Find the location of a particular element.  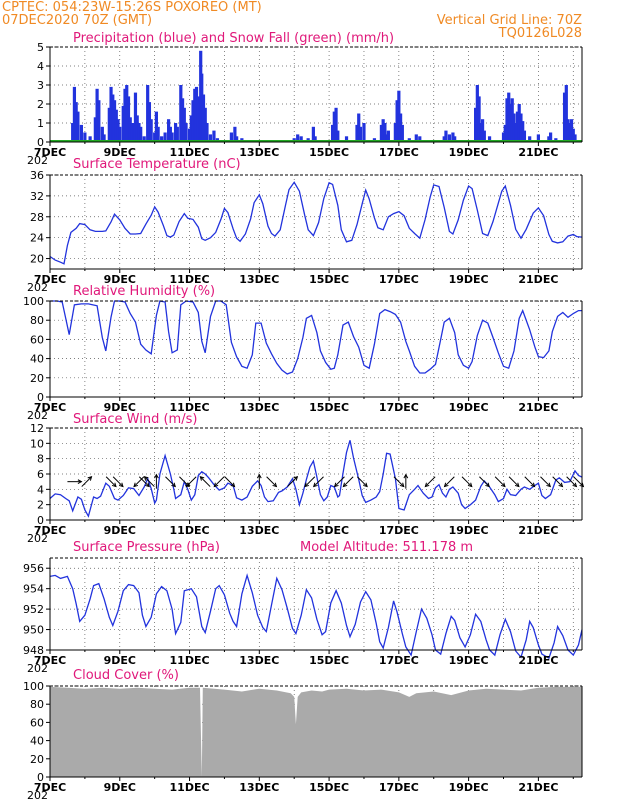

y-tick-label: 4 is located at coordinates (40, 489).